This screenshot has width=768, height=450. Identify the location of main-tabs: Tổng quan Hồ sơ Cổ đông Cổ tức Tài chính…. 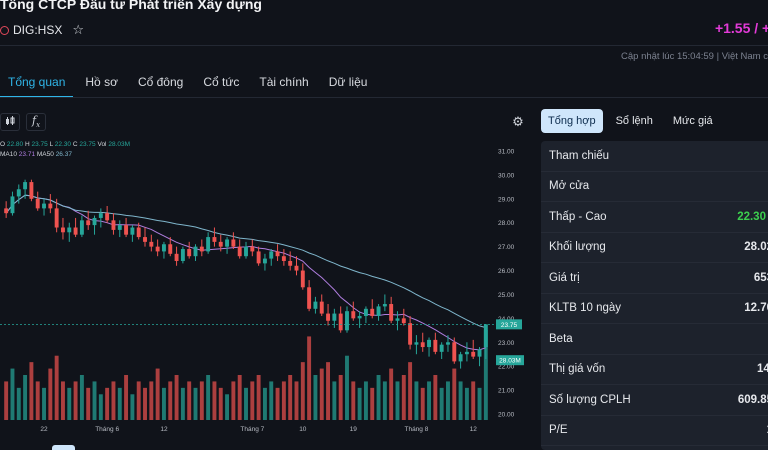
(187, 83).